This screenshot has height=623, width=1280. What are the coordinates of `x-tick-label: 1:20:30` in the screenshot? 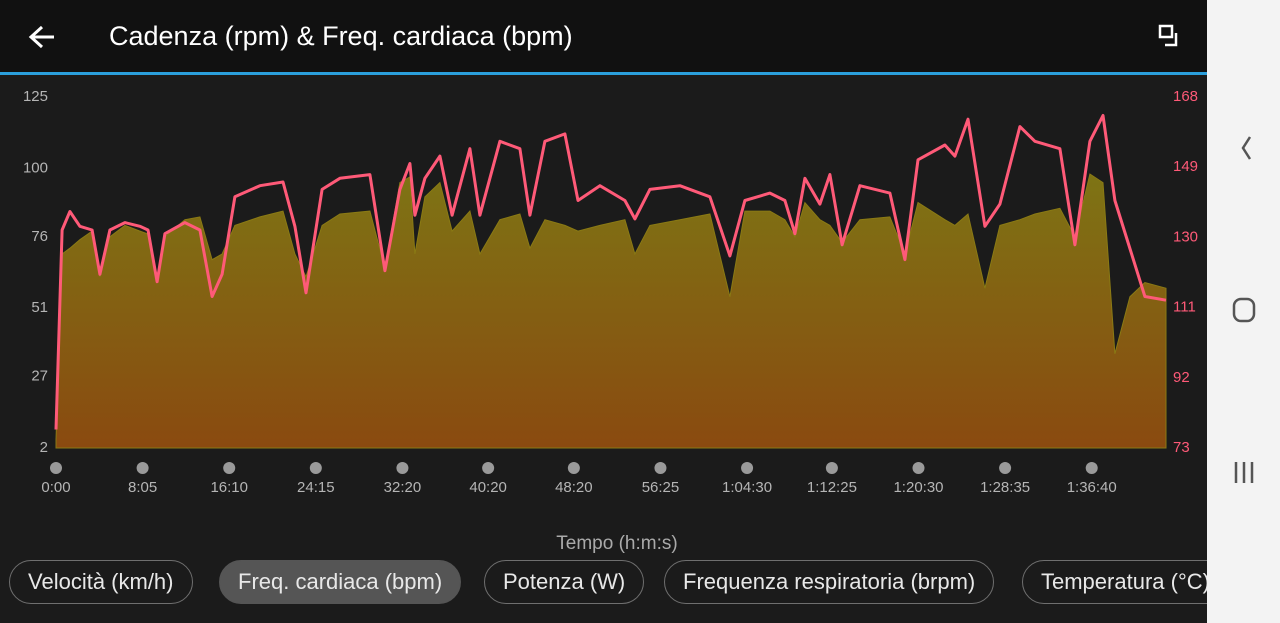 It's located at (918, 487).